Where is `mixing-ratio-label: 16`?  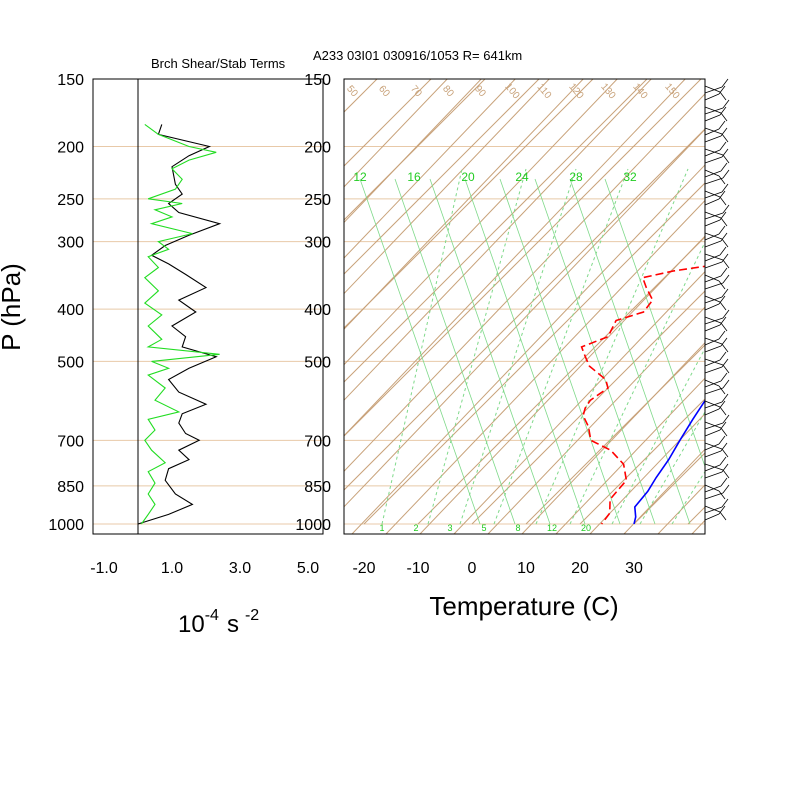
mixing-ratio-label: 16 is located at coordinates (414, 177).